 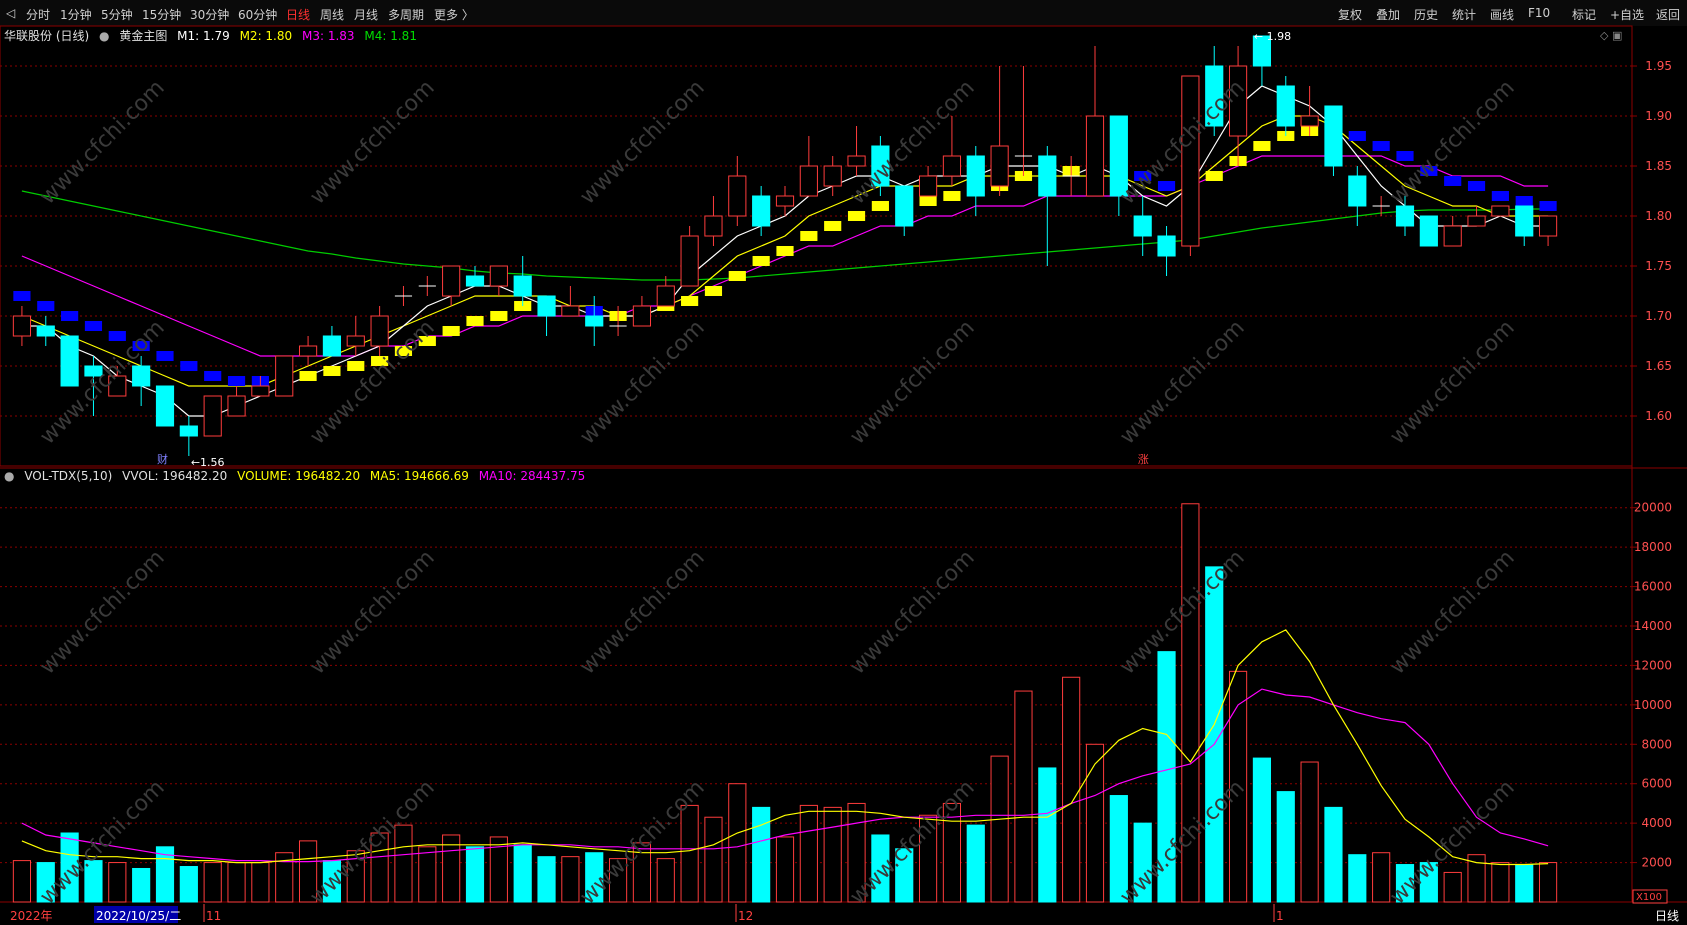 What do you see at coordinates (11, 13) in the screenshot?
I see `back-arrow-icon: ◁` at bounding box center [11, 13].